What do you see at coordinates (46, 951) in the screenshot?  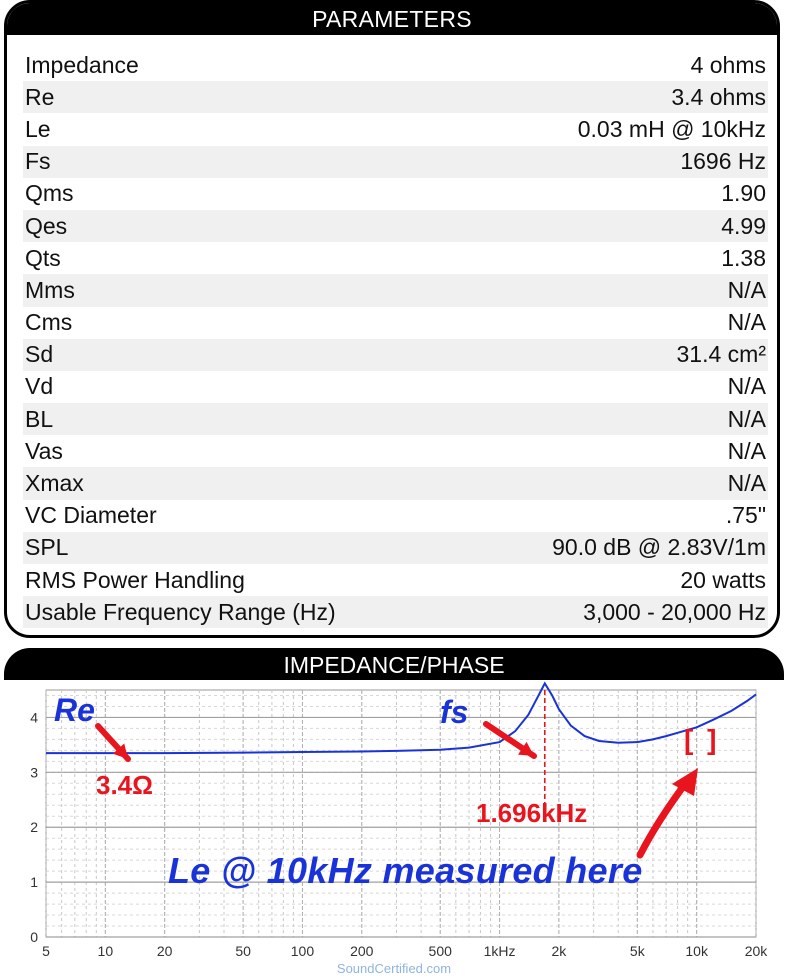 I see `x-tick-label: 5` at bounding box center [46, 951].